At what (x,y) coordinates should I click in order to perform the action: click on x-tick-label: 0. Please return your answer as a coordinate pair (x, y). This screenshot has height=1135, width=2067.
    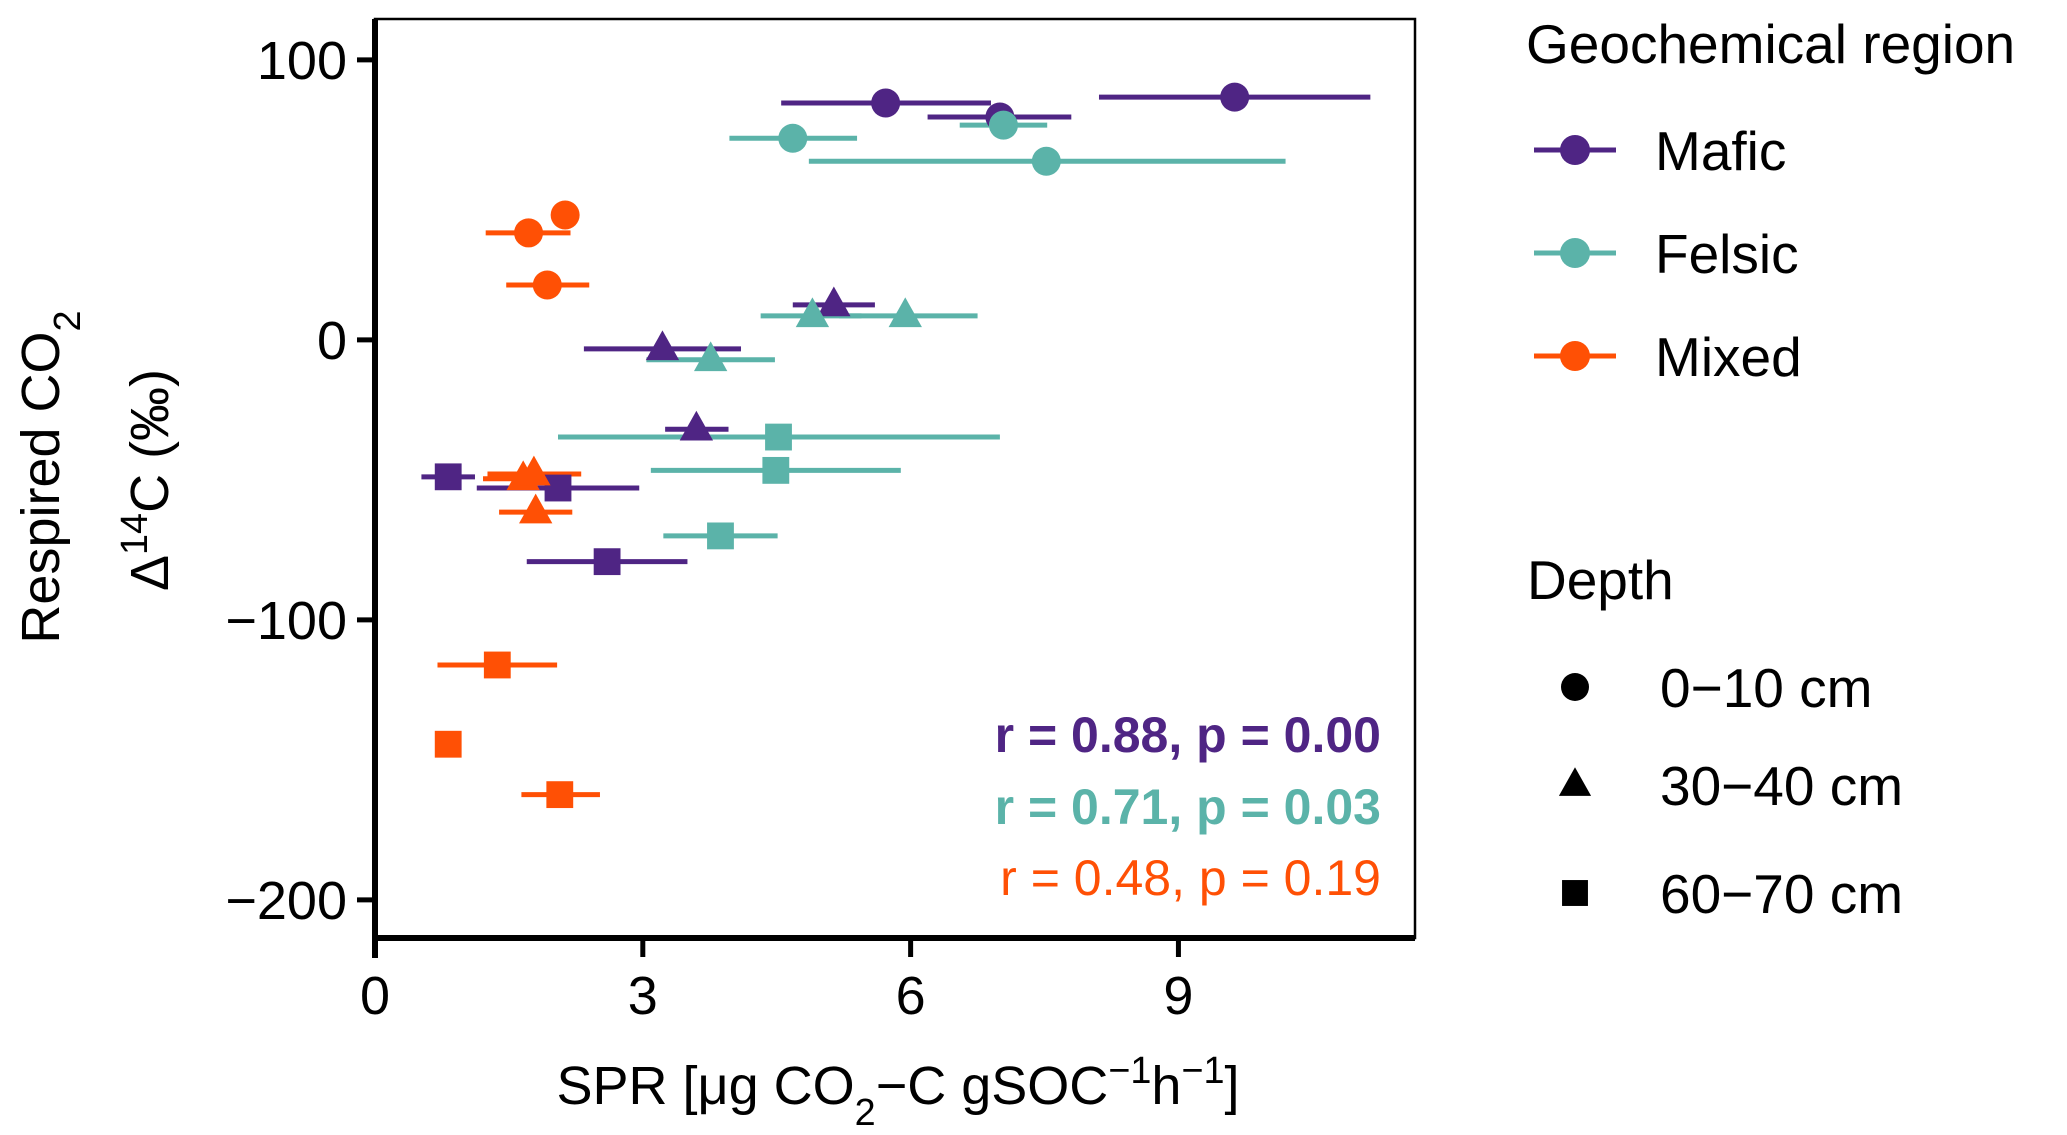
    Looking at the image, I should click on (375, 996).